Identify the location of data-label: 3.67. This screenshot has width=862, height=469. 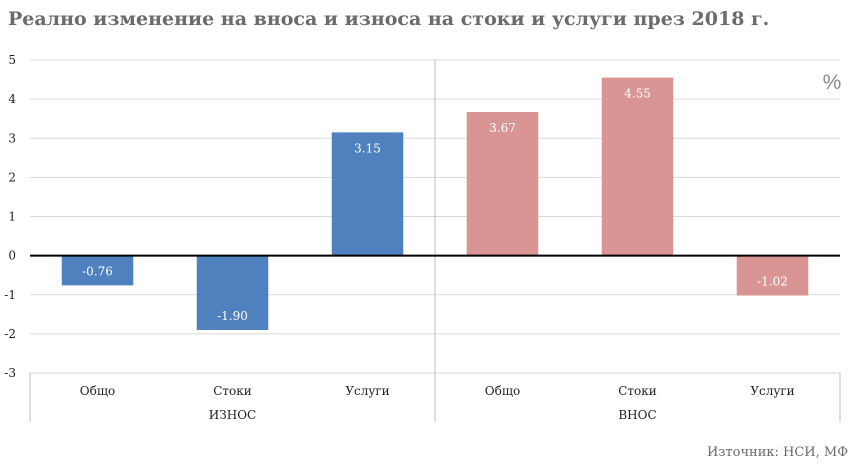
(502, 128).